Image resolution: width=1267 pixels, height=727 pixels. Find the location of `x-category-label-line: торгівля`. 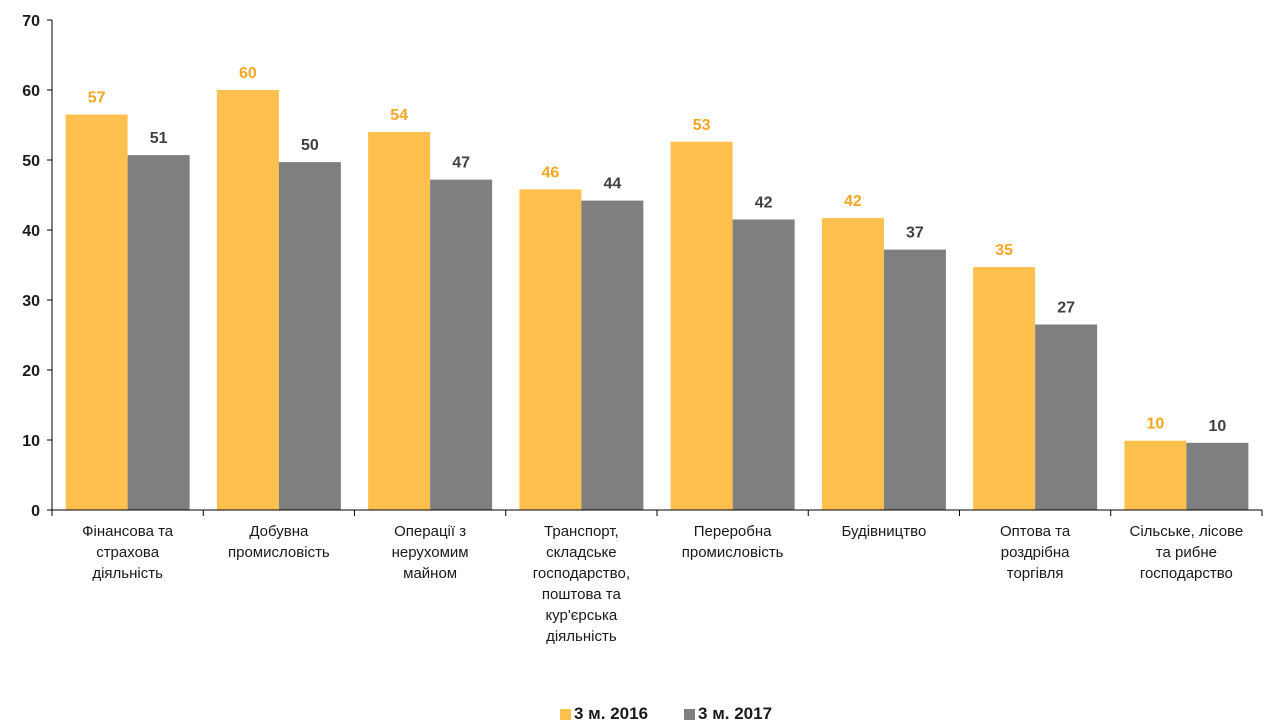

x-category-label-line: торгівля is located at coordinates (1035, 573).